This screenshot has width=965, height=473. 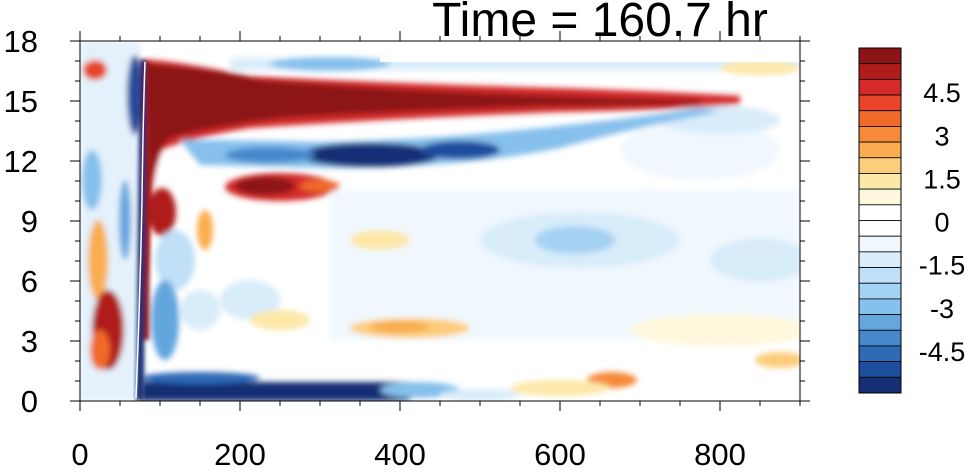 I want to click on colorbar: 4.5 3 1.5 0 -1.5 -3 -4.5, so click(x=911, y=220).